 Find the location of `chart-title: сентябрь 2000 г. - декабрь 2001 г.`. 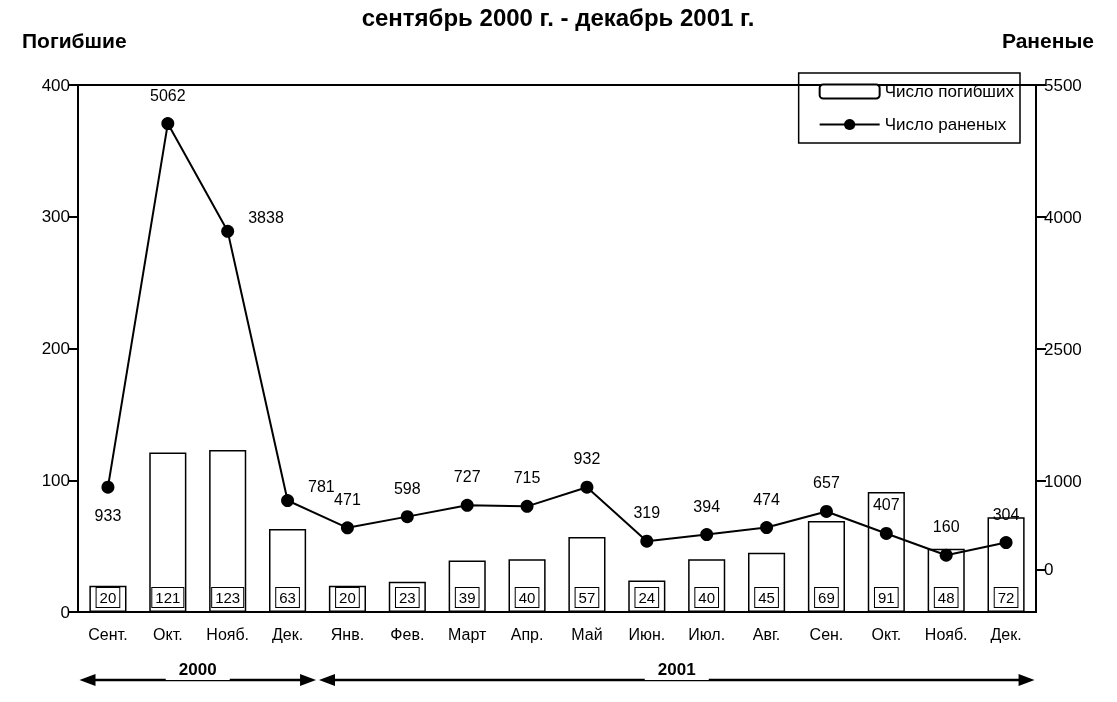

chart-title: сентябрь 2000 г. - декабрь 2001 г. is located at coordinates (558, 17).